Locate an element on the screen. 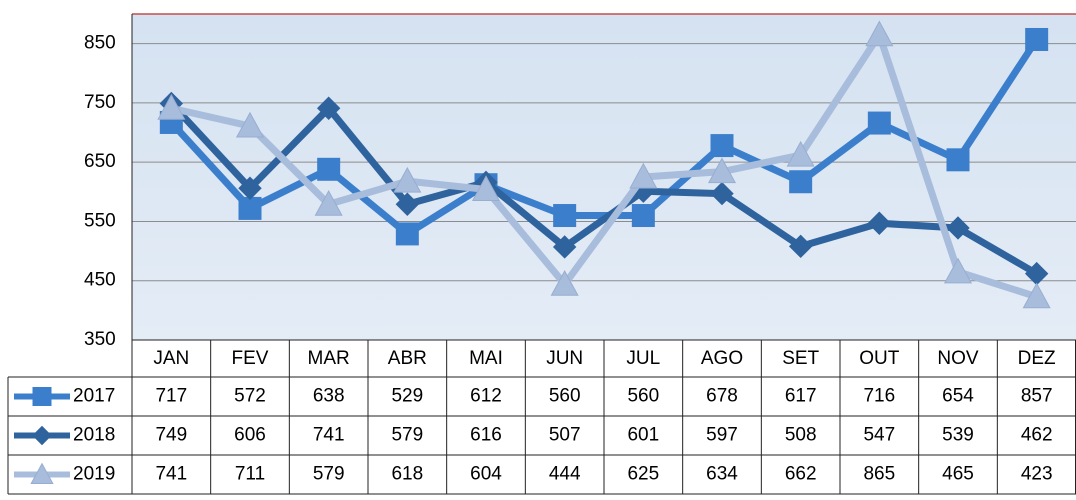  x-tick-label: JAN is located at coordinates (171, 358).